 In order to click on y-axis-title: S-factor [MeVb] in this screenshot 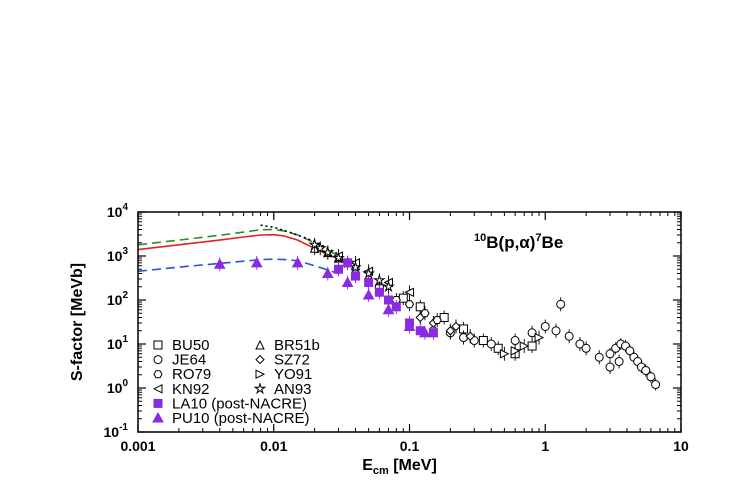, I will do `click(77, 322)`.